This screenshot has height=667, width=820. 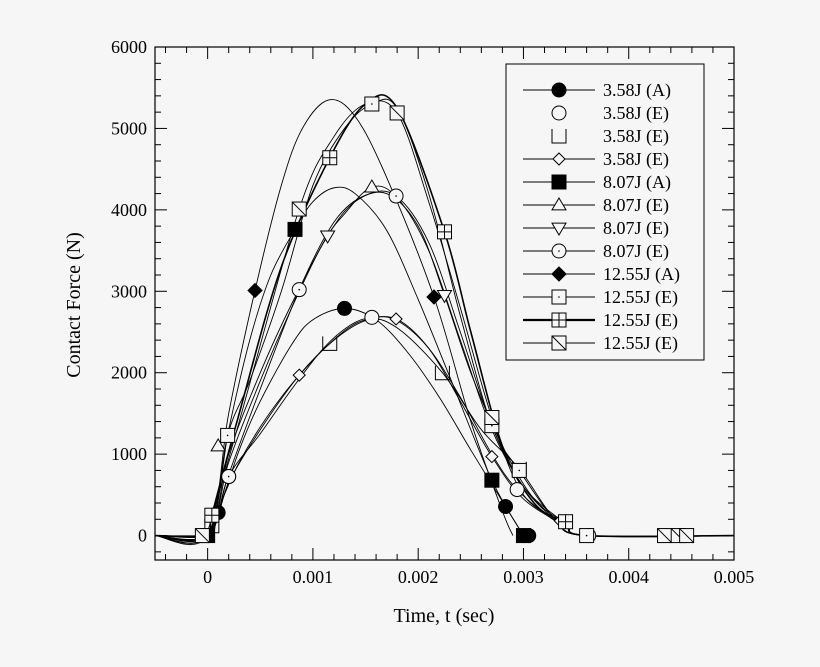 What do you see at coordinates (74, 305) in the screenshot?
I see `y-axis-label: Contact Force (N)` at bounding box center [74, 305].